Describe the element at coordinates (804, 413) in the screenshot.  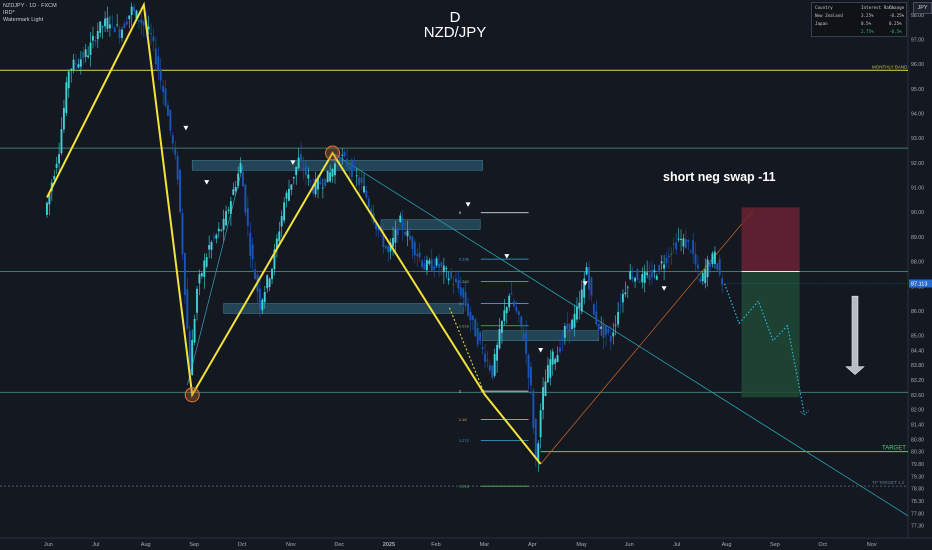
I see `projection-arrowhead` at that location.